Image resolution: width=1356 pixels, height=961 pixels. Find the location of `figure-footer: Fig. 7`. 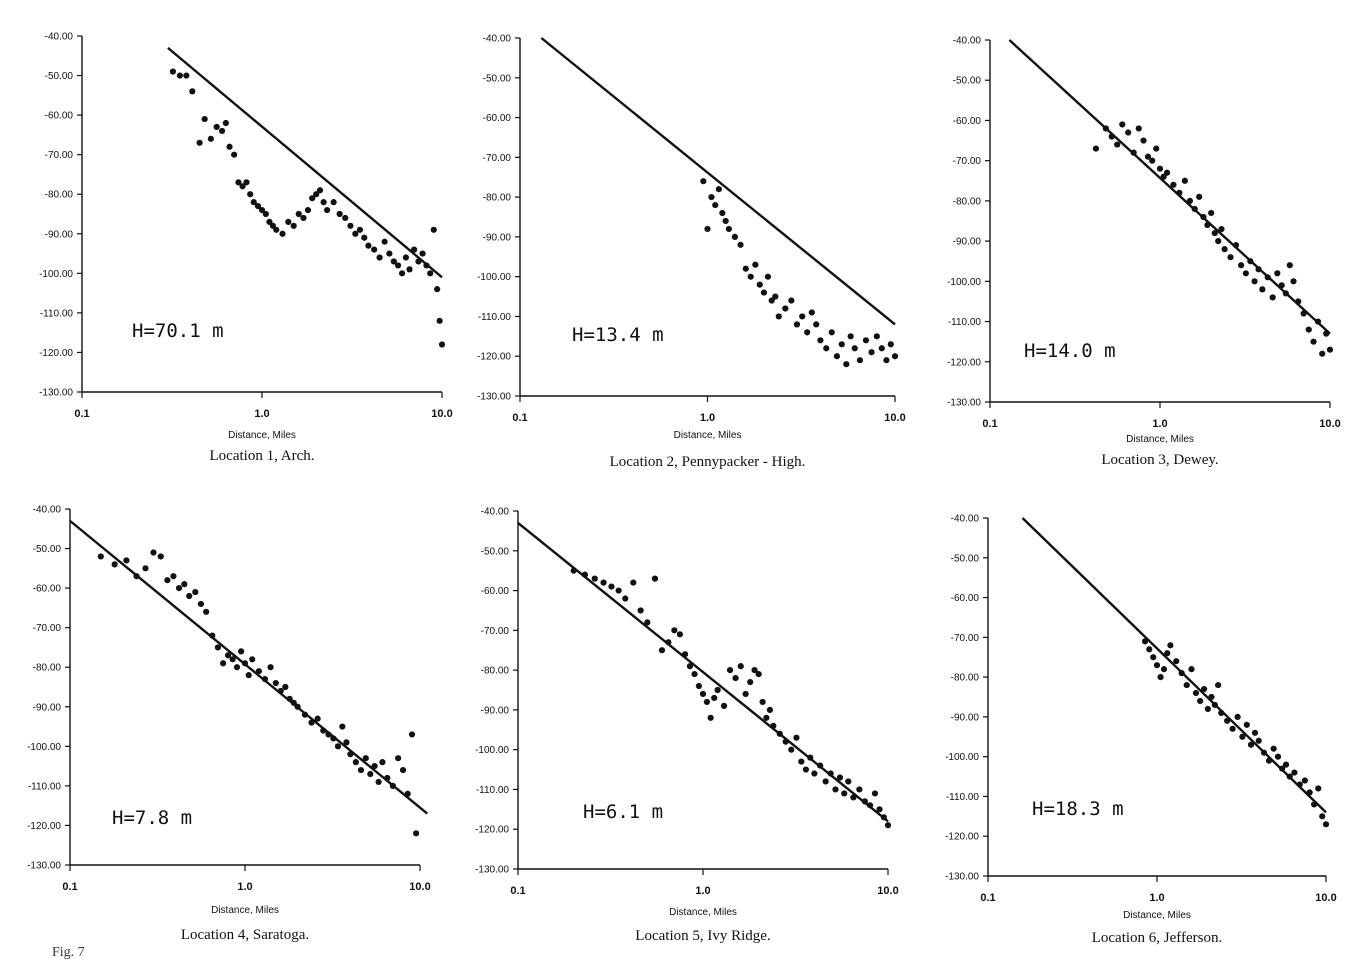

figure-footer: Fig. 7 is located at coordinates (68, 952).